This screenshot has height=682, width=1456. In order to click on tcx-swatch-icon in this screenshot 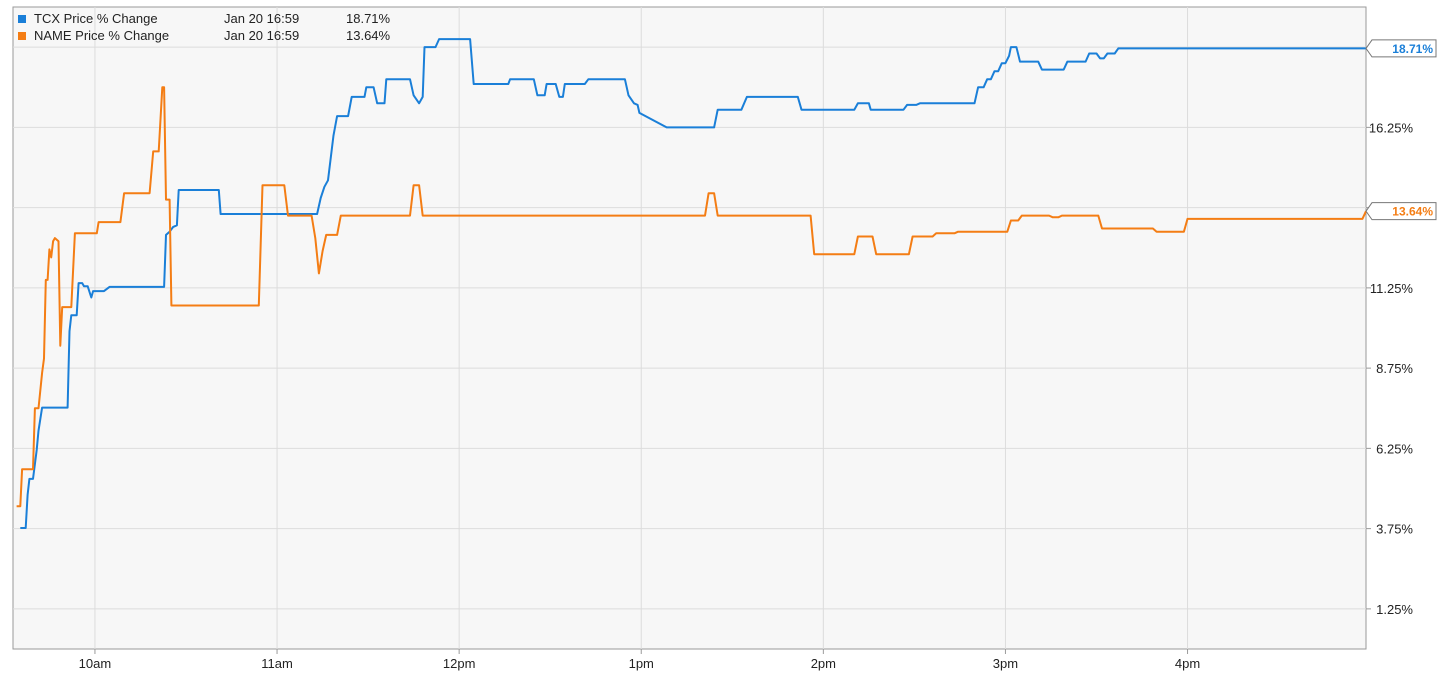, I will do `click(22, 18)`.